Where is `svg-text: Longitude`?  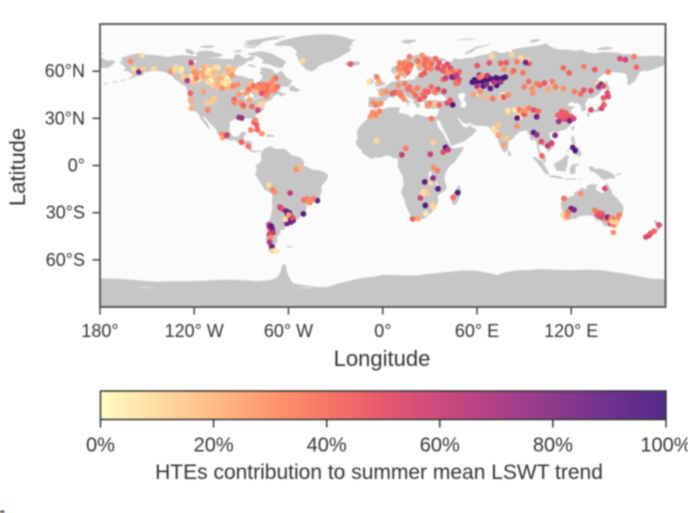
svg-text: Longitude is located at coordinates (382, 358).